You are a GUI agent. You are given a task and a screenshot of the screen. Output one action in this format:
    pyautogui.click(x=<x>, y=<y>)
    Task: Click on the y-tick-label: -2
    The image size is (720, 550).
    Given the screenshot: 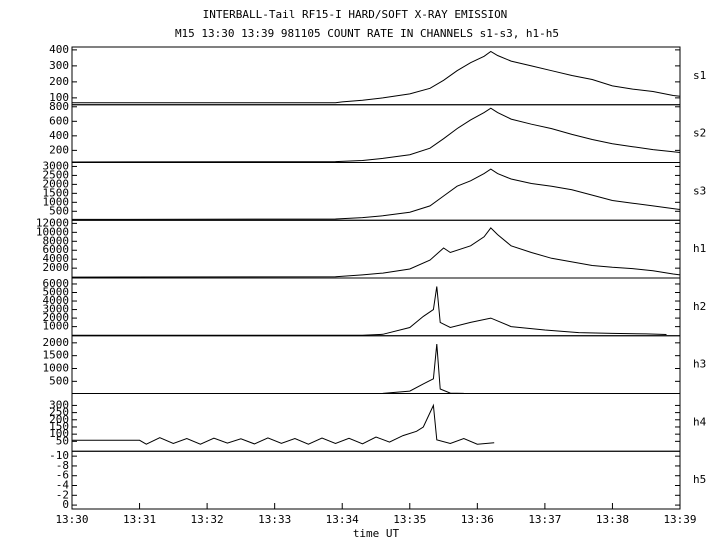 What is the action you would take?
    pyautogui.click(x=62, y=494)
    